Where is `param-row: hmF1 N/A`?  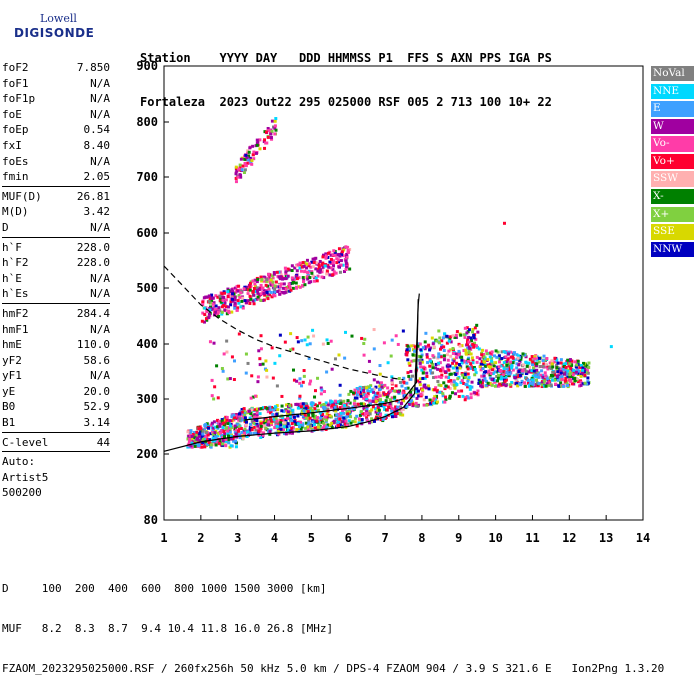 param-row: hmF1 N/A is located at coordinates (56, 330).